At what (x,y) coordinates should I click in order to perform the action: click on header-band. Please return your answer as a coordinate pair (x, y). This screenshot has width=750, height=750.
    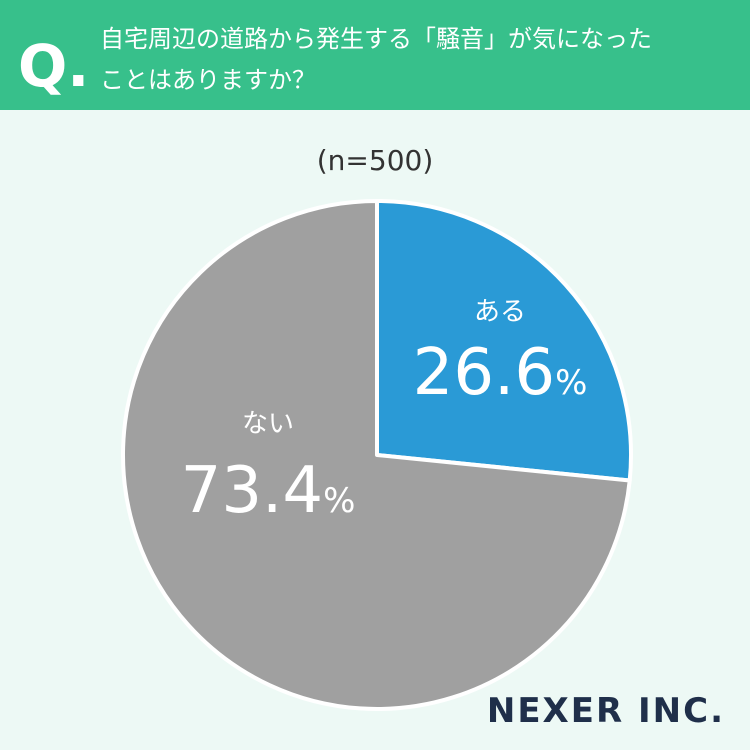
    Looking at the image, I should click on (375, 55).